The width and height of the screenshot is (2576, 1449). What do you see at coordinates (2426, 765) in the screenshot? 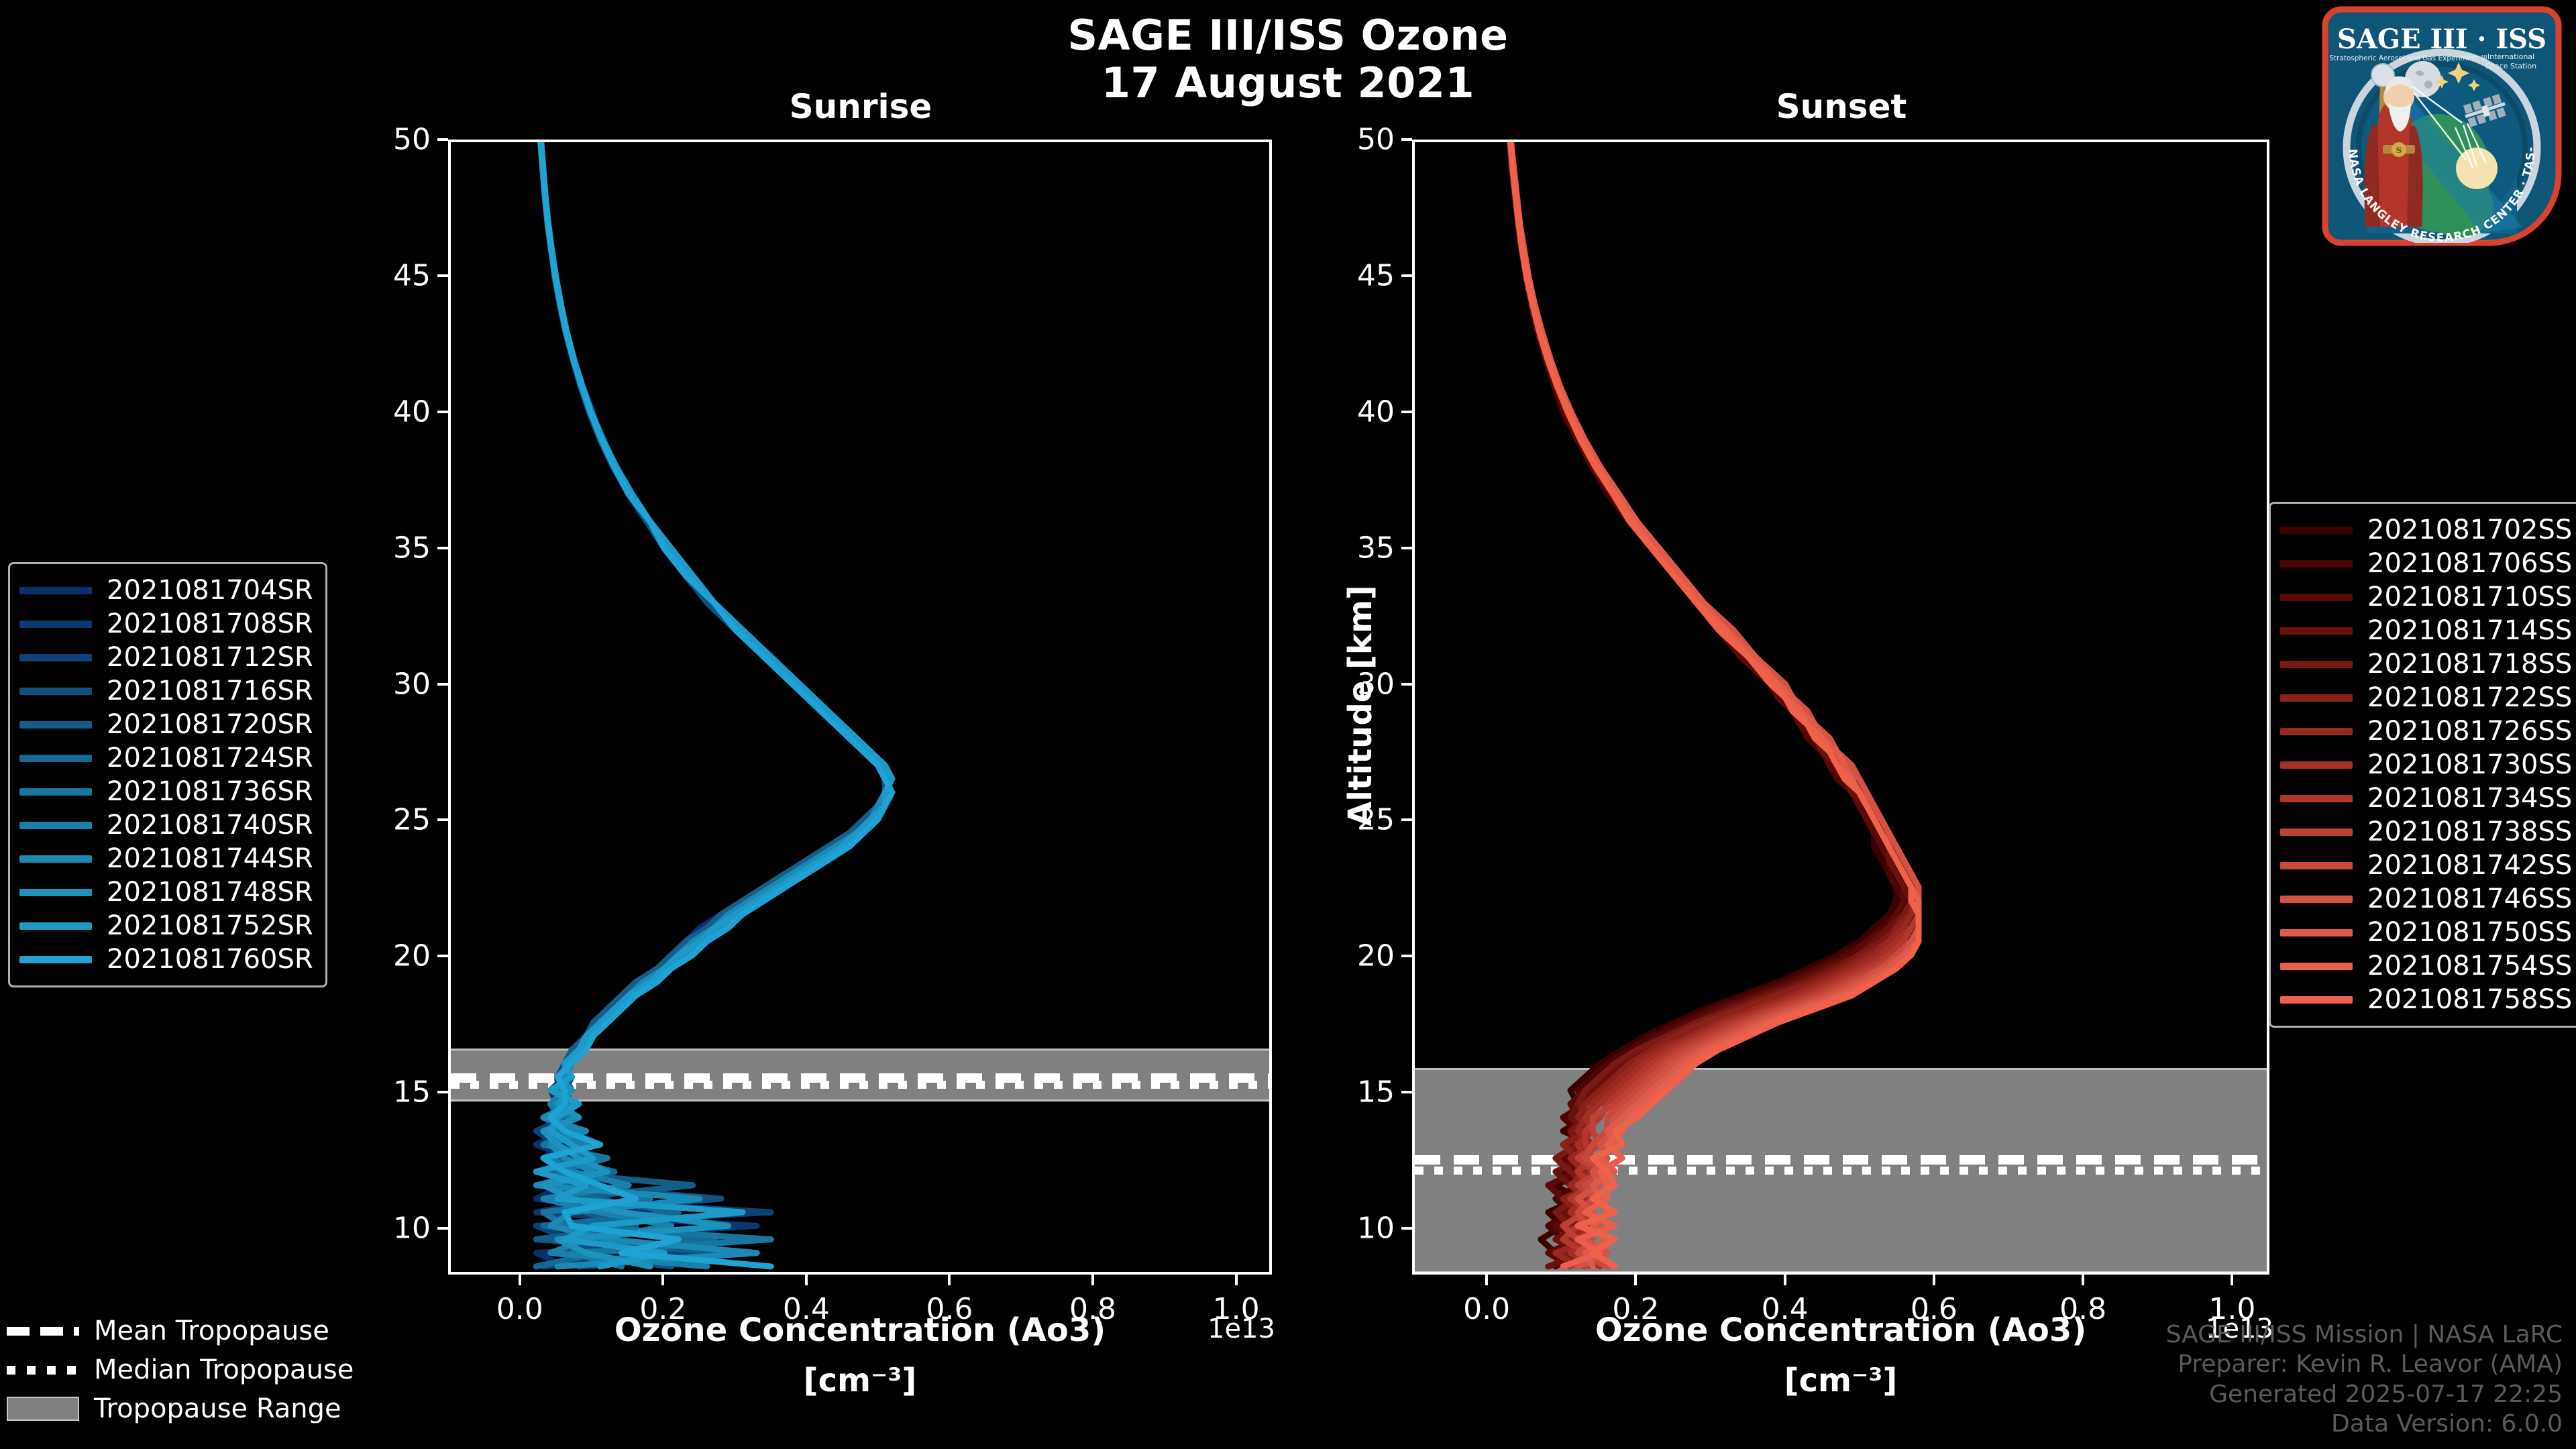
I see `sunset-legend-item: 2021081730SS` at bounding box center [2426, 765].